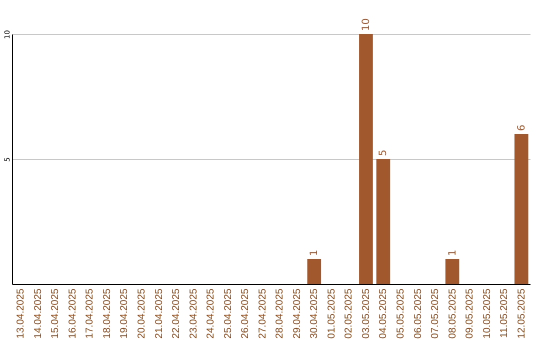 The width and height of the screenshot is (540, 340). Describe the element at coordinates (21, 313) in the screenshot. I see `x-tick-label: 13.04.2025` at that location.